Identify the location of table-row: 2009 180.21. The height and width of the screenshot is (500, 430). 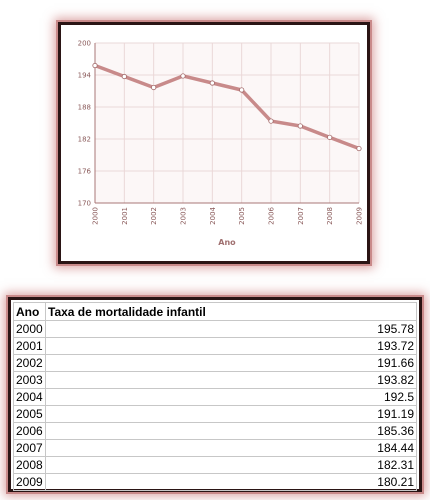
(215, 482).